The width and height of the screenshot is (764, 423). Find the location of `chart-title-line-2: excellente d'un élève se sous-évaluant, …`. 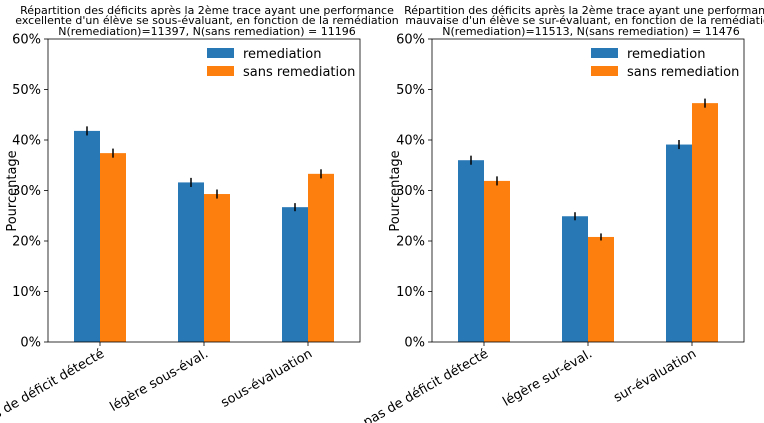

chart-title-line-2: excellente d'un élève se sous-évaluant, … is located at coordinates (207, 20).